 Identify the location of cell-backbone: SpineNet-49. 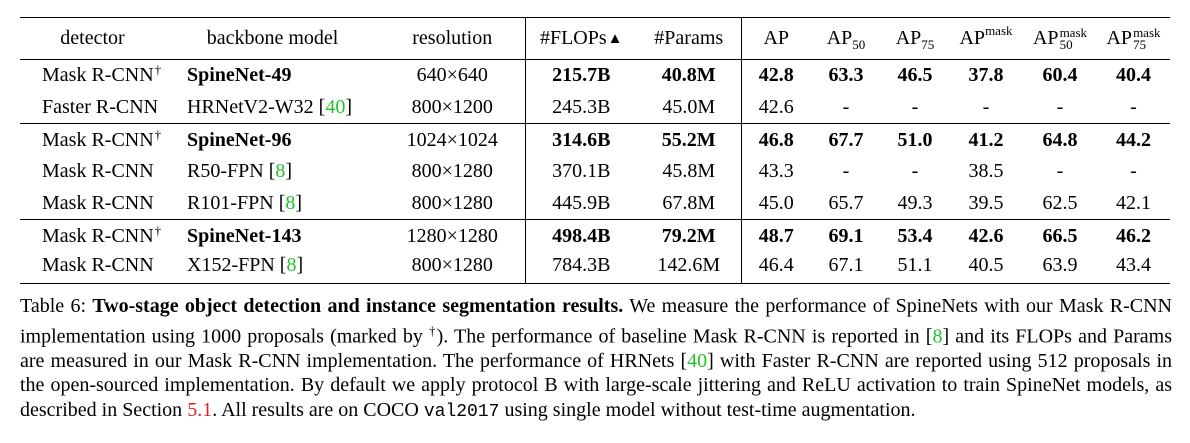
(272, 76).